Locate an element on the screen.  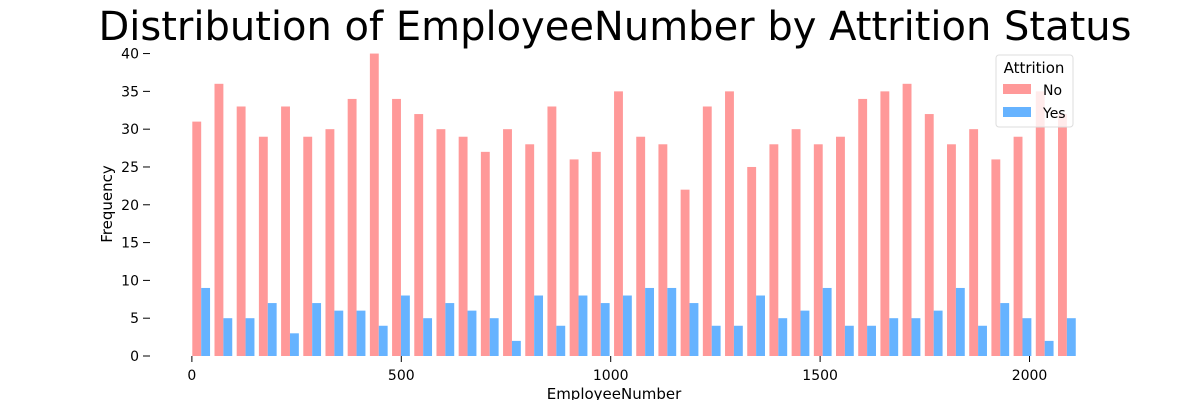
legend: Attrition No Yes is located at coordinates (1034, 91).